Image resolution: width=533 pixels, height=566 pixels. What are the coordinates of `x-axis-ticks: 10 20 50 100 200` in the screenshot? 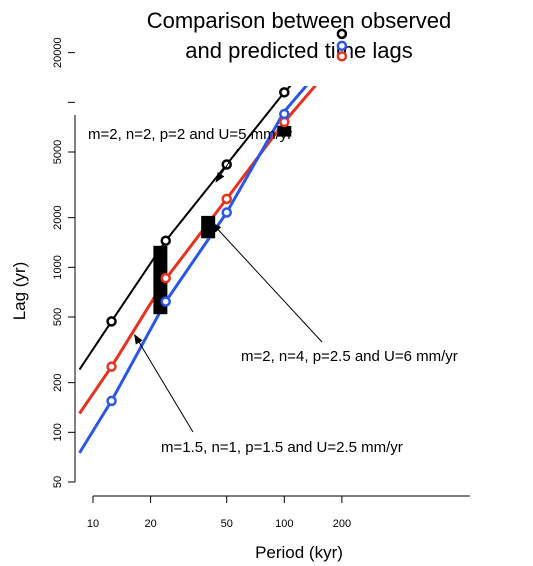 It's located at (219, 513).